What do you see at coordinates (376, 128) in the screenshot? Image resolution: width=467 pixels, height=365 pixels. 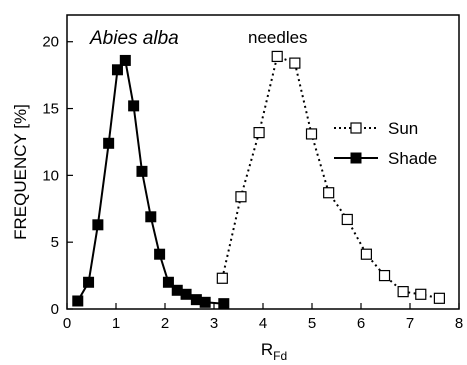 I see `legend-item-sun: Sun` at bounding box center [376, 128].